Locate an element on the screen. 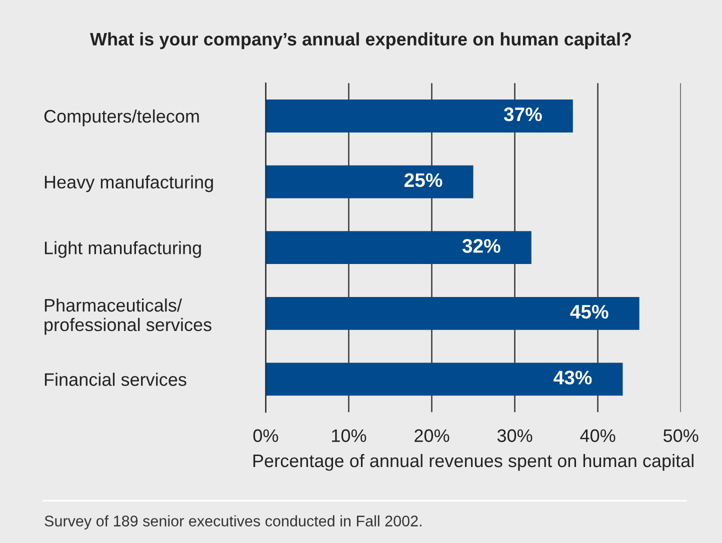 Image resolution: width=722 pixels, height=543 pixels. data-label: 25% is located at coordinates (423, 180).